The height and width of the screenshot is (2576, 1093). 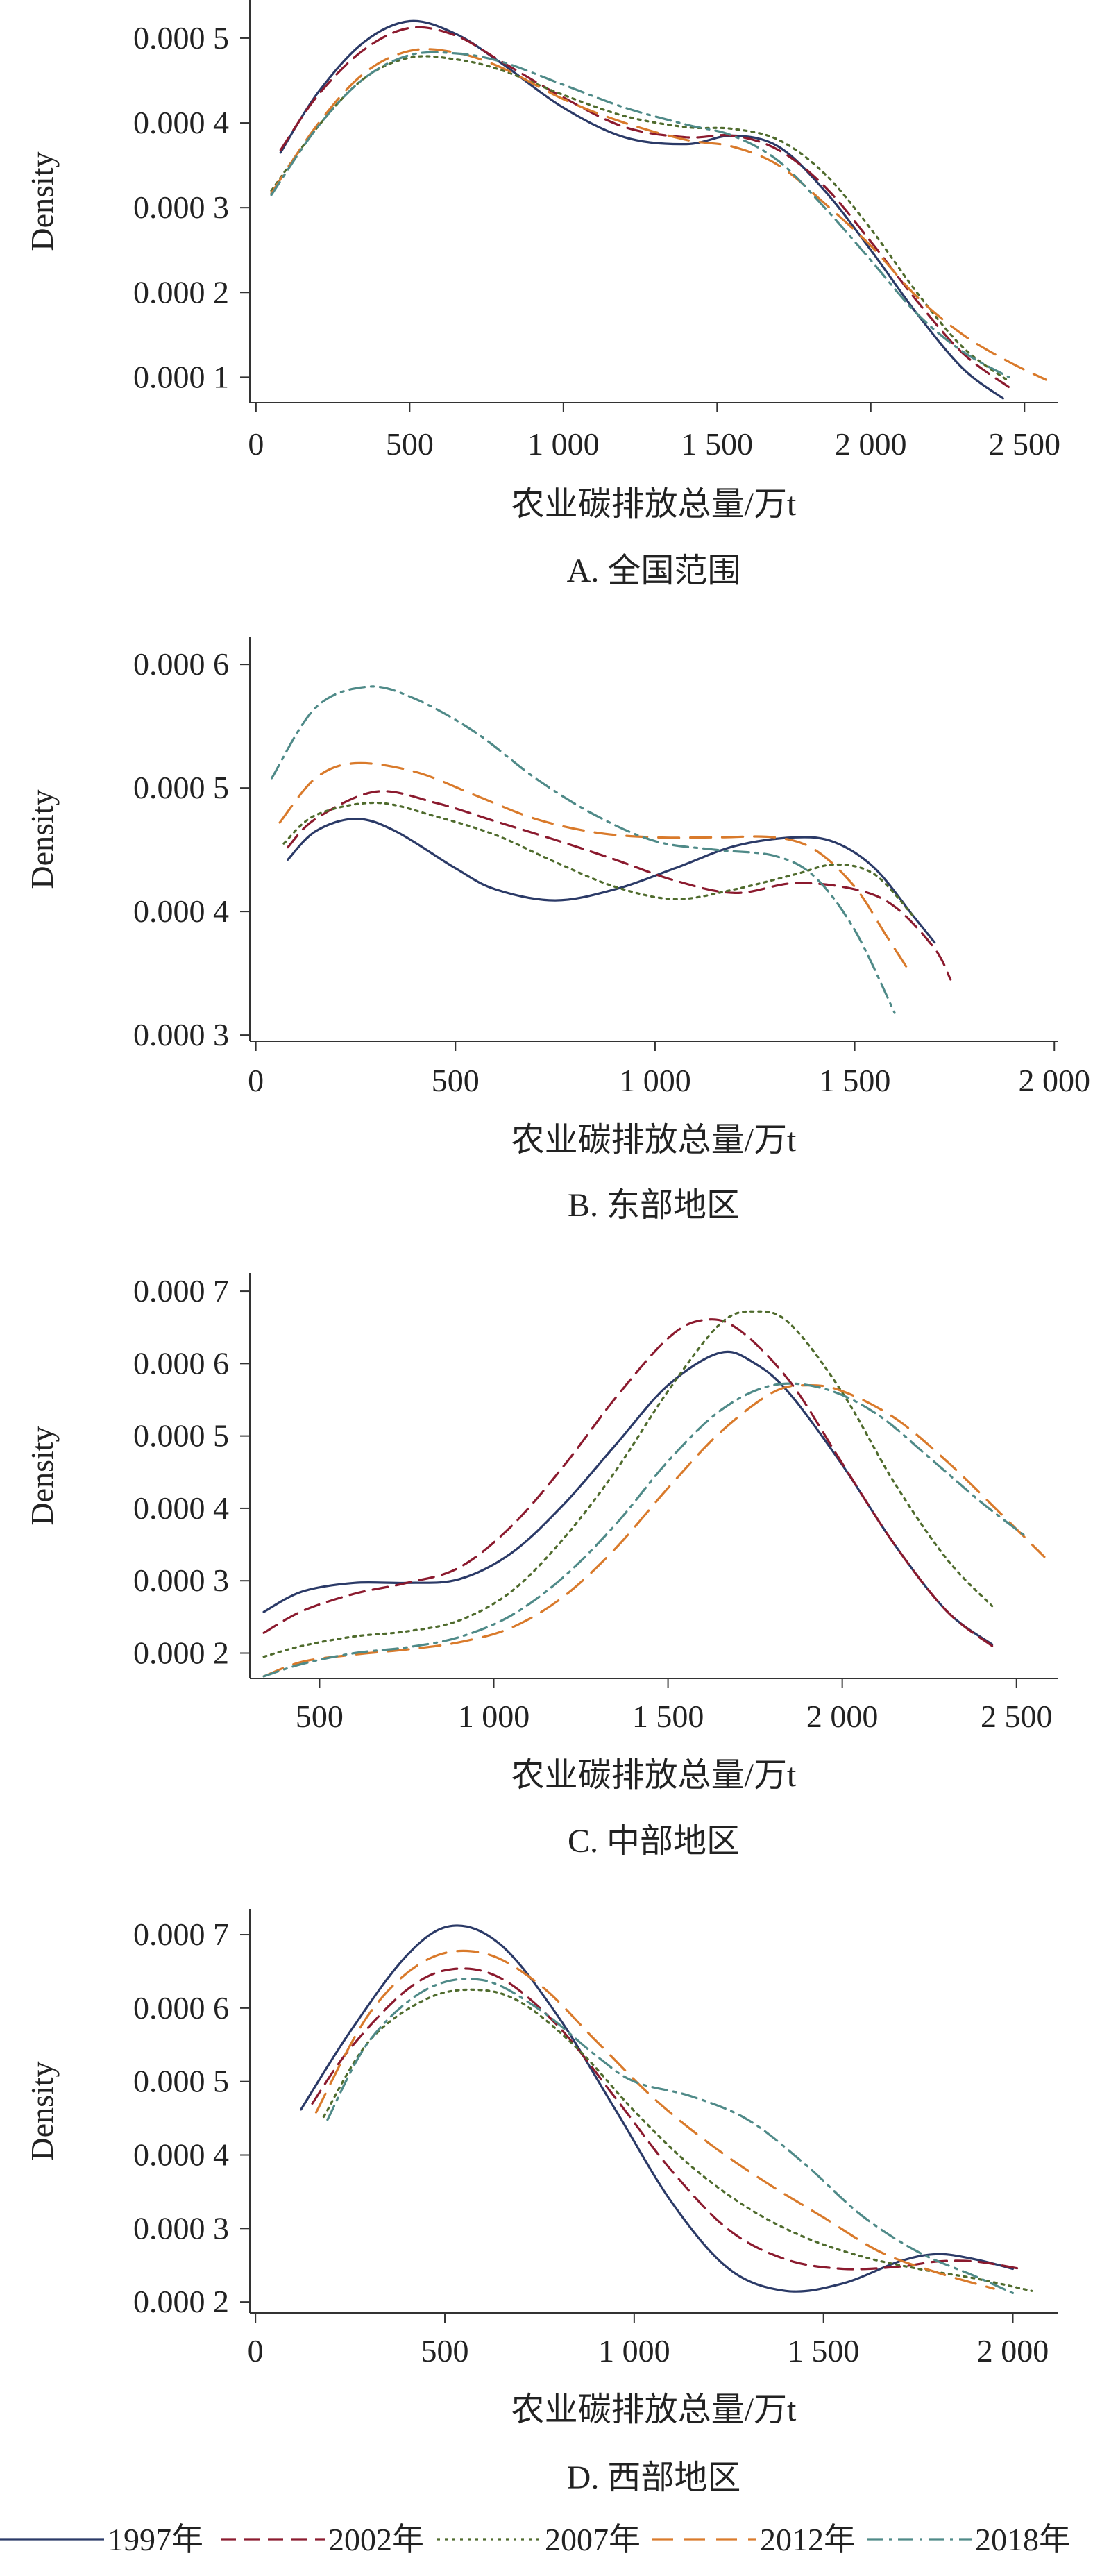 I want to click on y-tick-label: 0.000 1, so click(x=181, y=376).